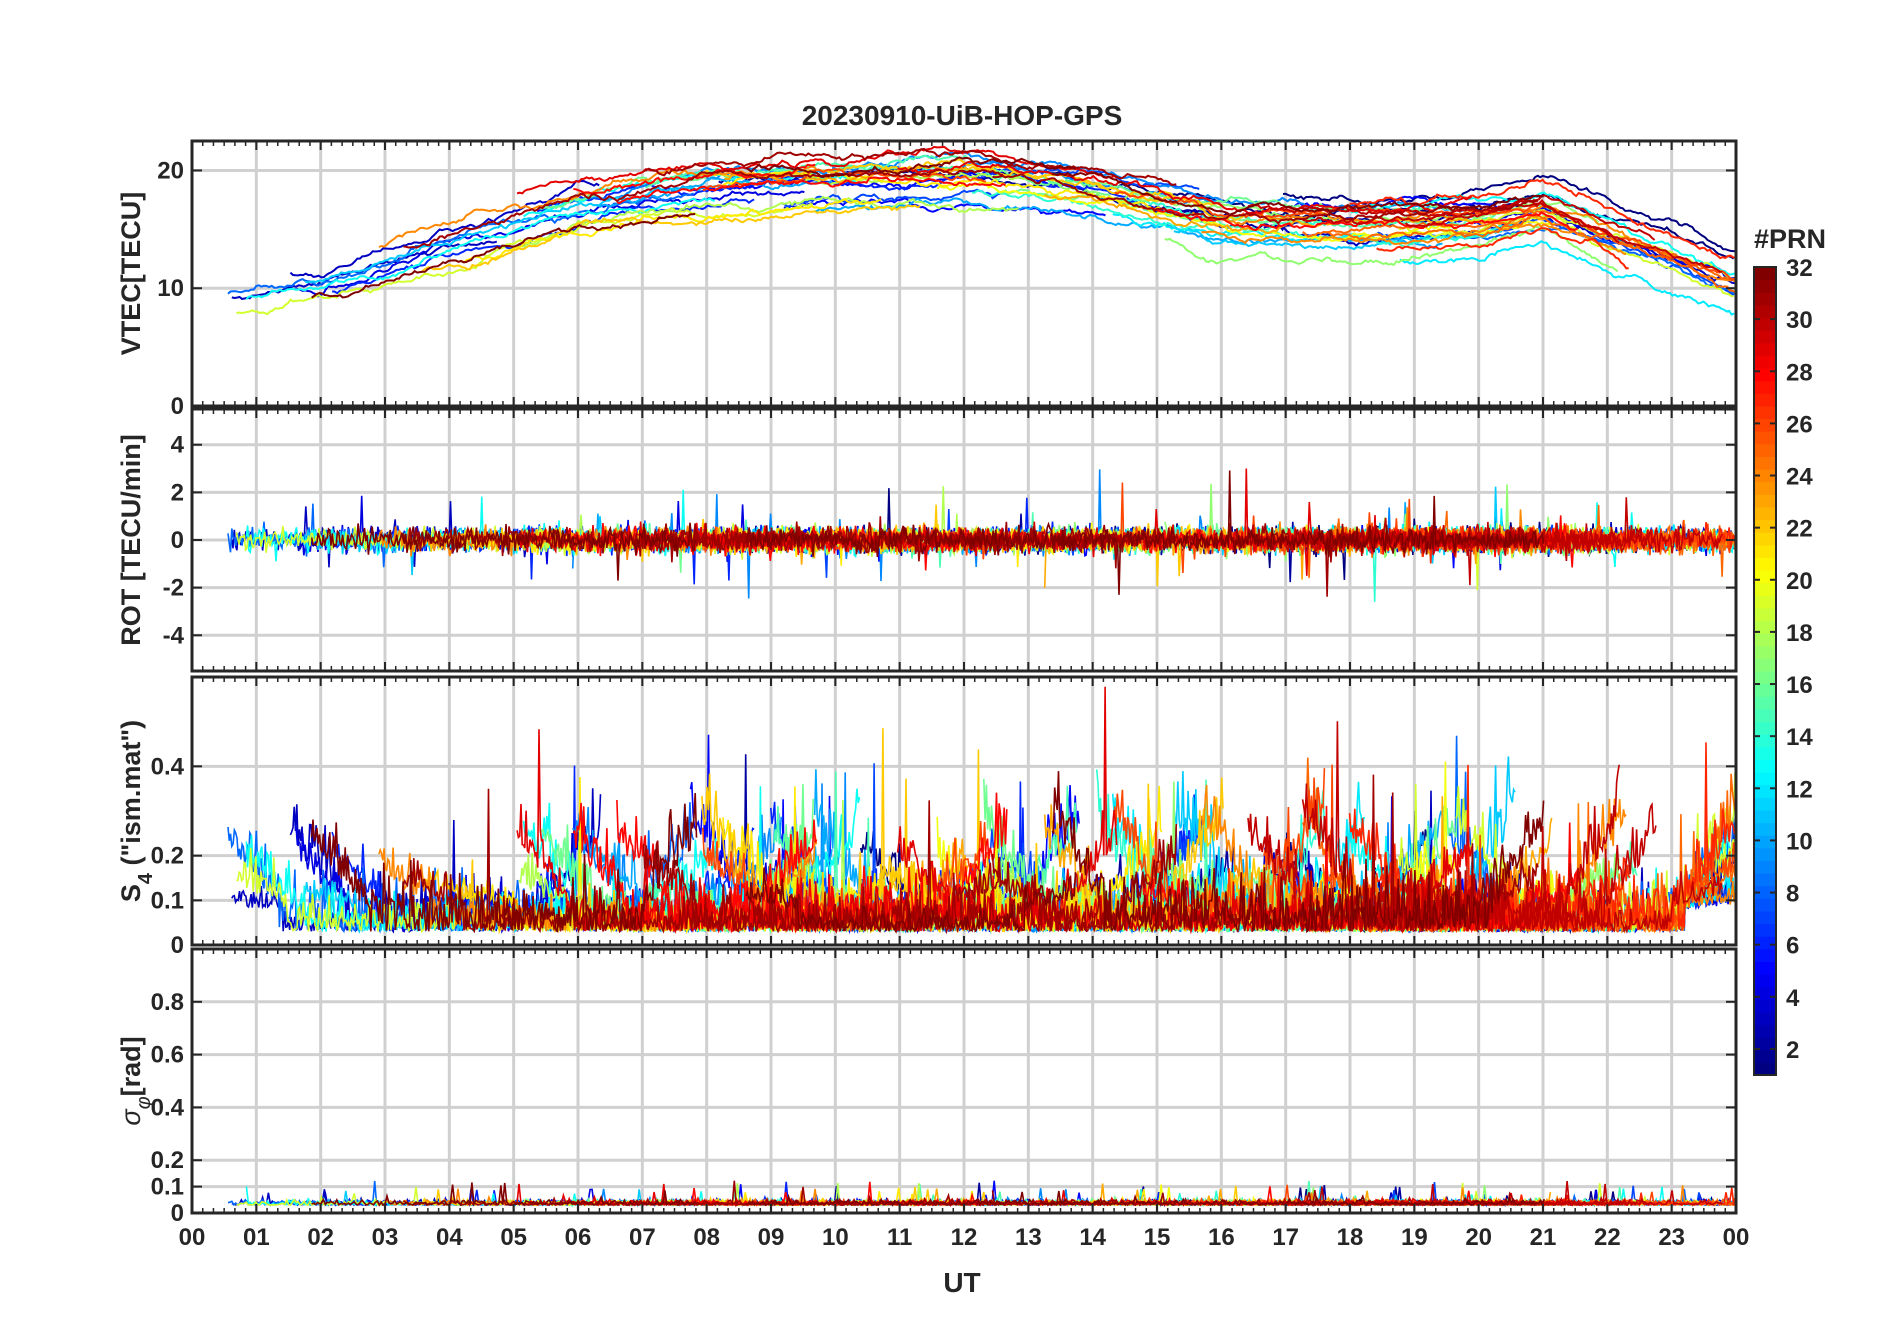  Describe the element at coordinates (131, 539) in the screenshot. I see `rot-ylabel: ROT [TECU/min]` at that location.